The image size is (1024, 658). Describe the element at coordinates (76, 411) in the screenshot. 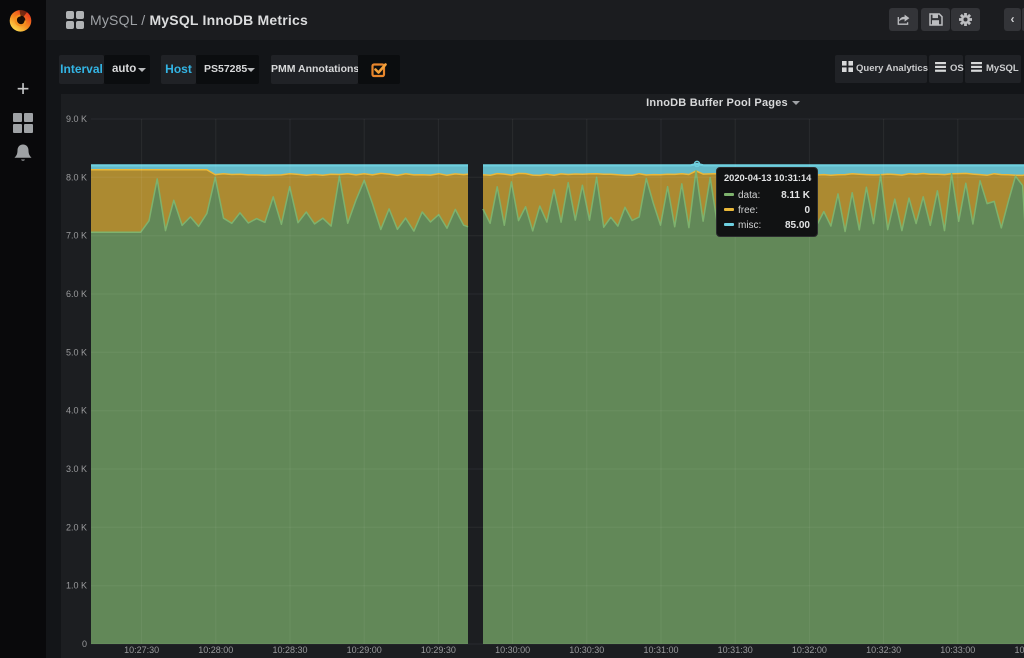

I see `svg-text: 4.0 K` at that location.